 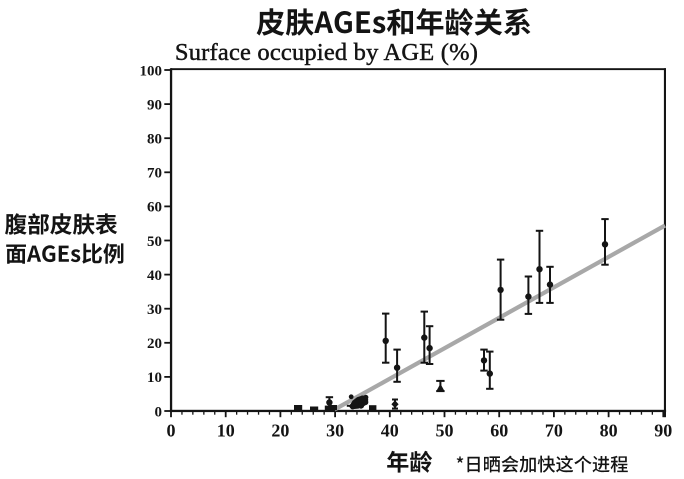 What do you see at coordinates (151, 71) in the screenshot?
I see `svg-text: 100` at bounding box center [151, 71].